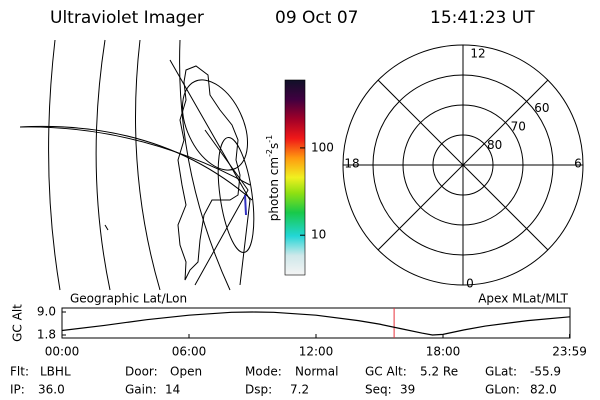  I want to click on y-tick-label: 9.0, so click(46, 312).